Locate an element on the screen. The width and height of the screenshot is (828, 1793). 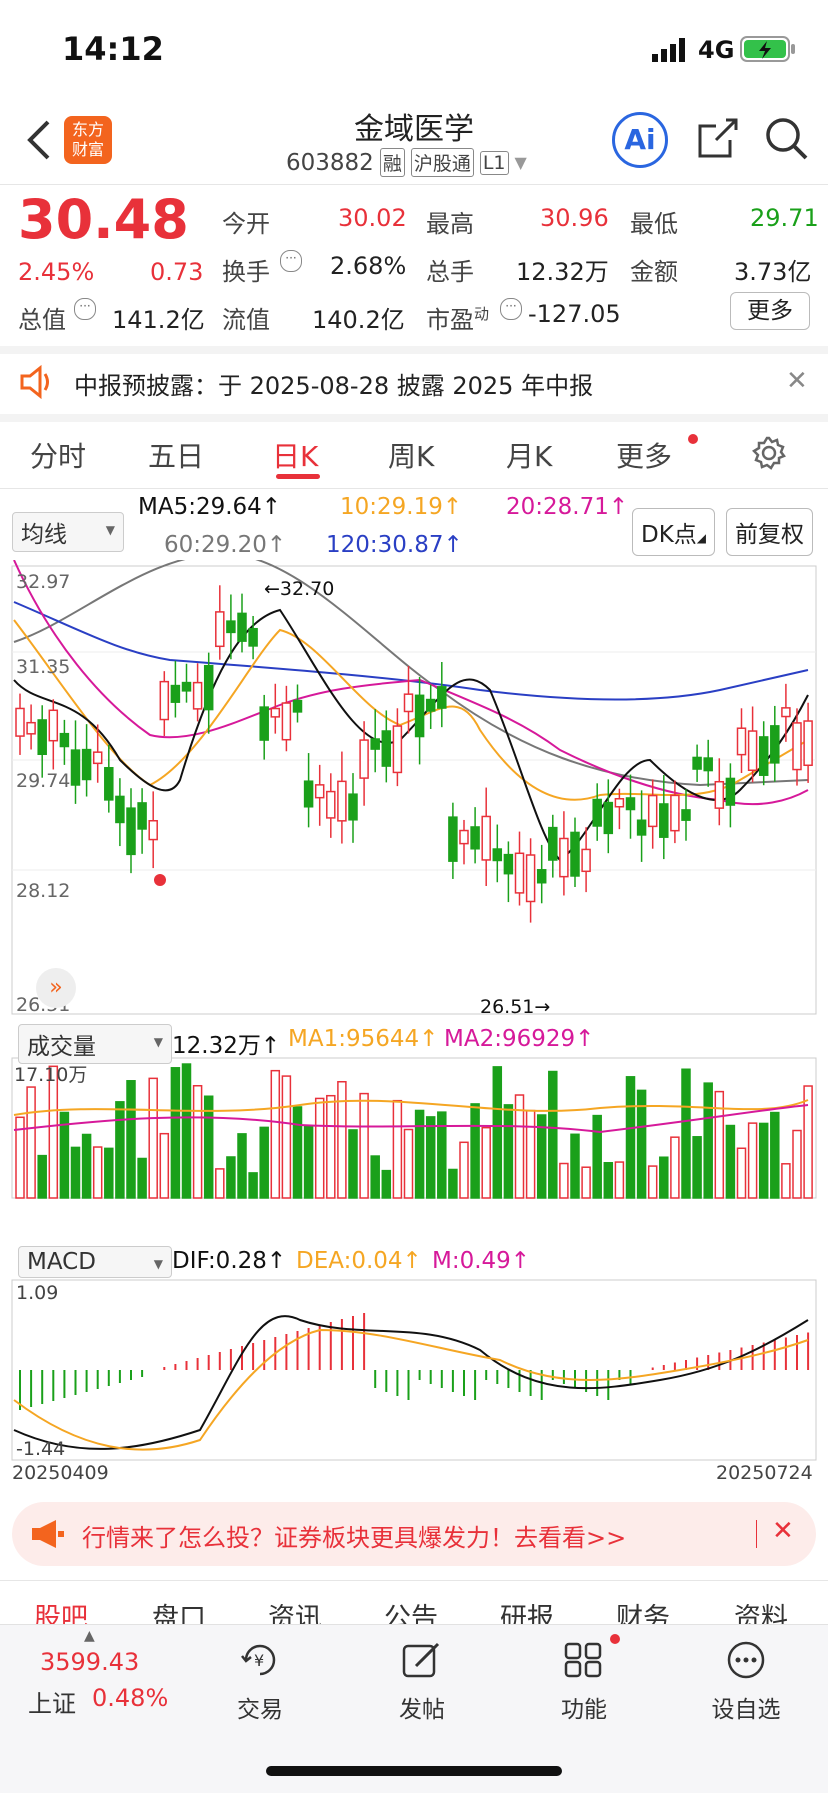
tab-rik: 日K is located at coordinates (295, 456).